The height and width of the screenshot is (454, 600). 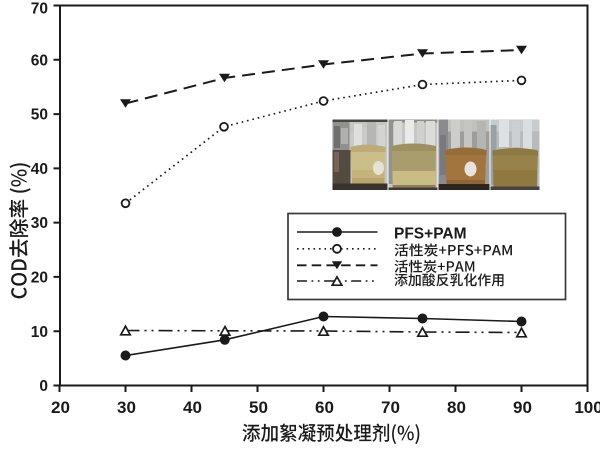 What do you see at coordinates (522, 407) in the screenshot?
I see `svg-text: 90` at bounding box center [522, 407].